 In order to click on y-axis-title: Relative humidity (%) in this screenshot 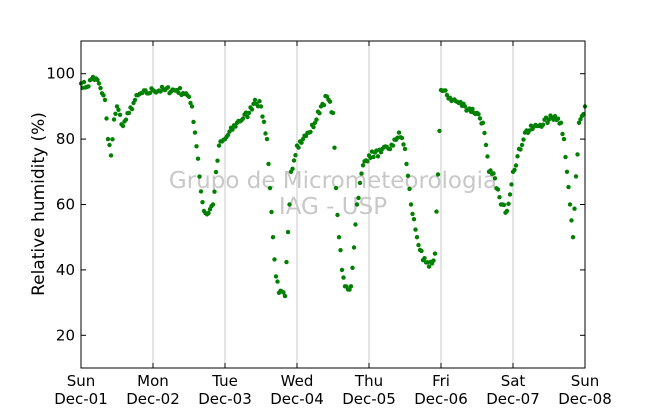, I will do `click(39, 204)`.